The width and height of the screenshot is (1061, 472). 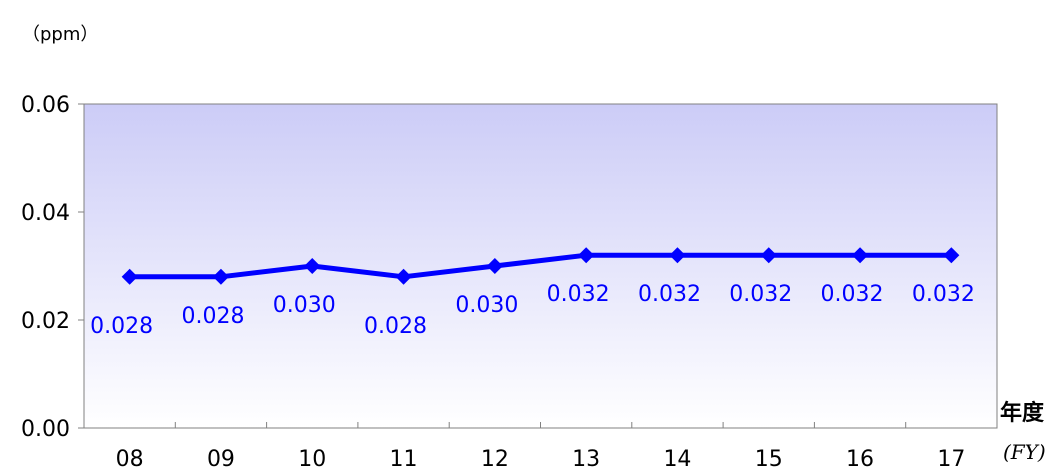 I want to click on y-tick-label: 0.00, so click(x=45, y=429).